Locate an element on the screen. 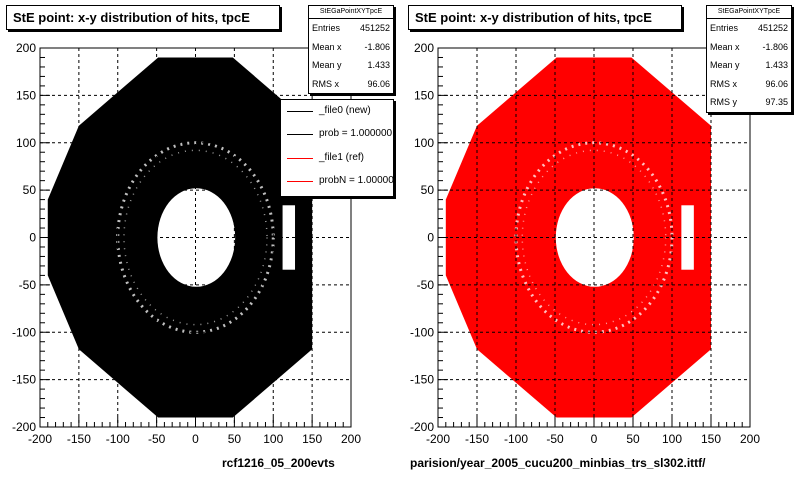 The width and height of the screenshot is (800, 480). legend-label: _file0 (new) is located at coordinates (345, 110).